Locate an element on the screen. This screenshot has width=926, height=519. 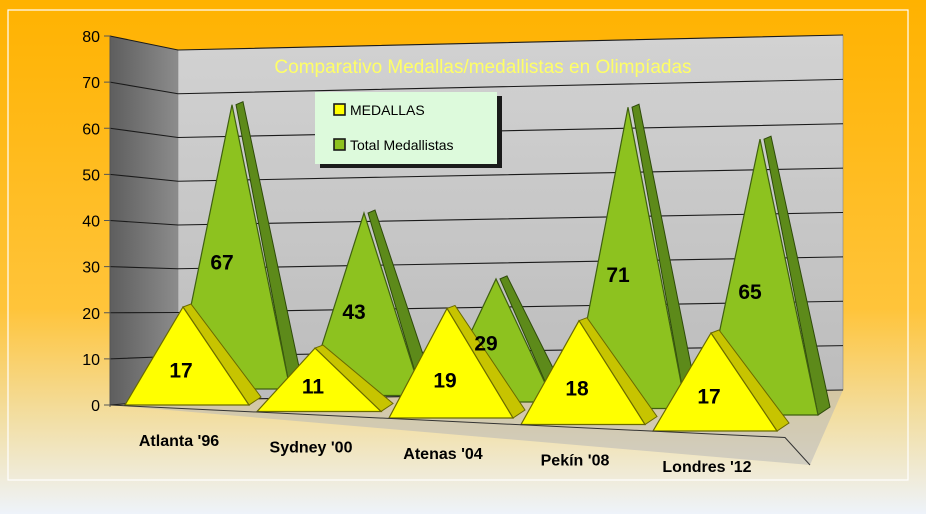
legend-label-total-medallistas: Total Medallistas is located at coordinates (402, 145).